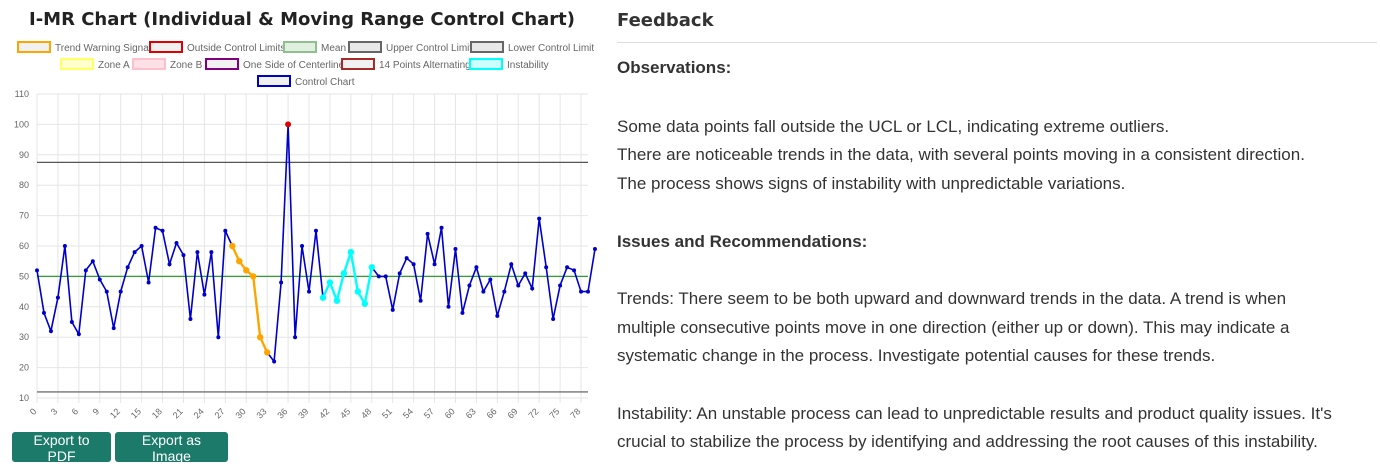 The height and width of the screenshot is (471, 1380). Describe the element at coordinates (471, 413) in the screenshot. I see `x-tick-label: 63` at that location.